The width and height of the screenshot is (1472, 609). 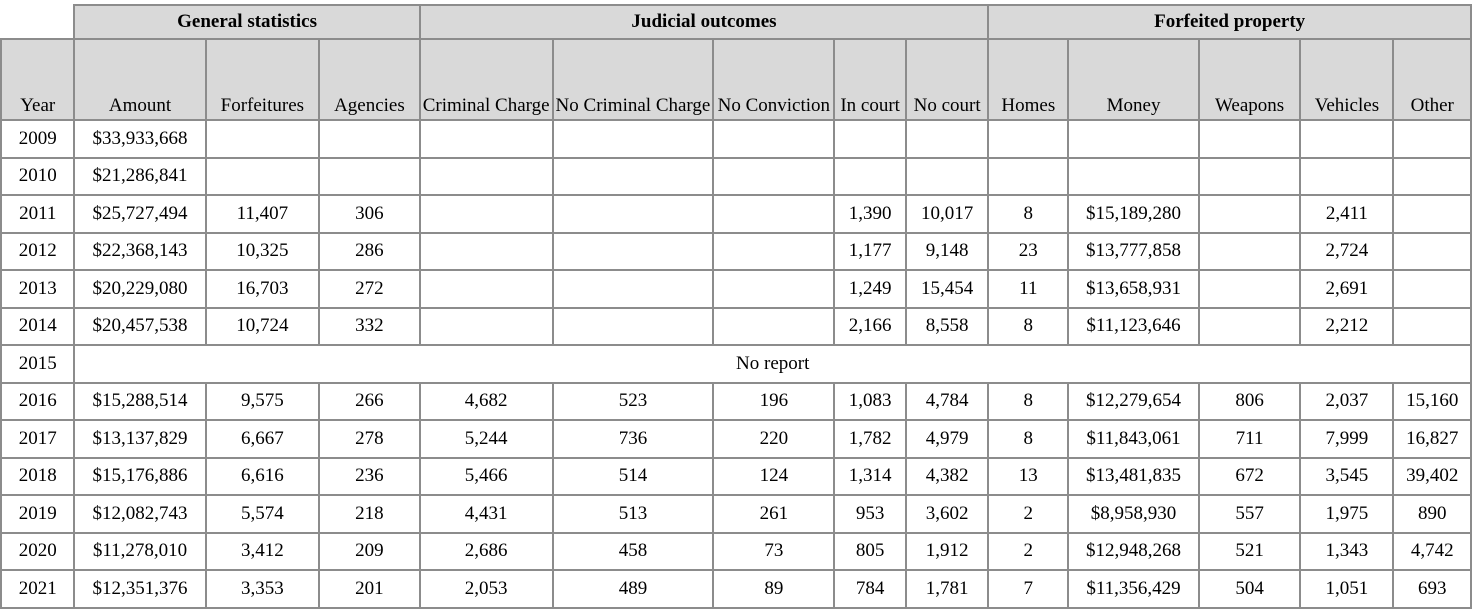 I want to click on table-cell: 805, so click(x=870, y=551).